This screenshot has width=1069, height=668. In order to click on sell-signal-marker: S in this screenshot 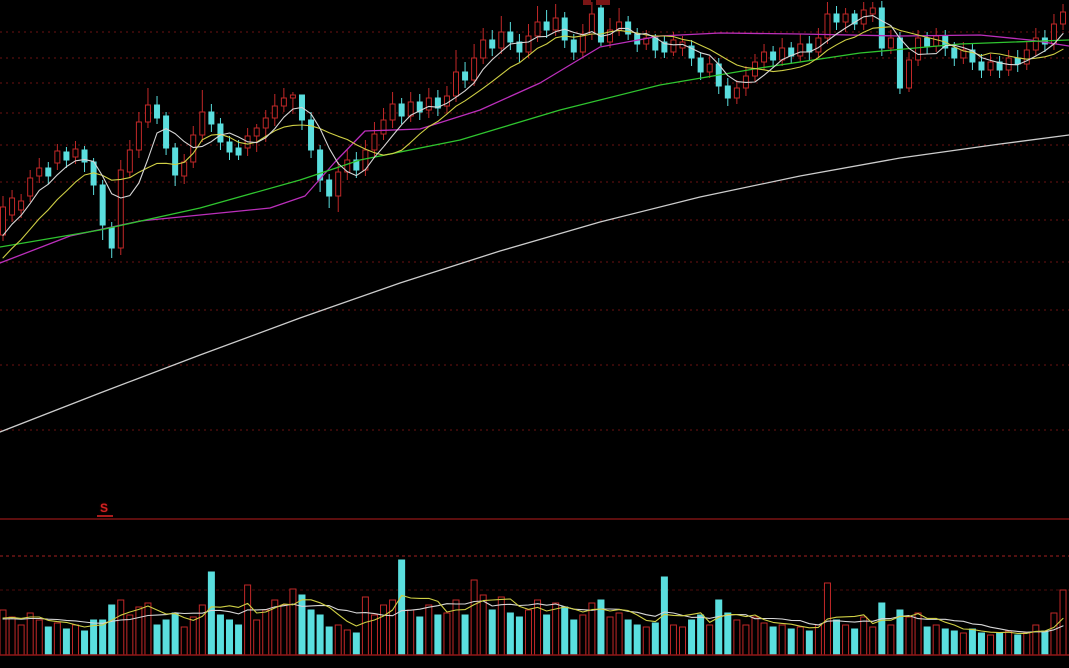, I will do `click(104, 508)`.